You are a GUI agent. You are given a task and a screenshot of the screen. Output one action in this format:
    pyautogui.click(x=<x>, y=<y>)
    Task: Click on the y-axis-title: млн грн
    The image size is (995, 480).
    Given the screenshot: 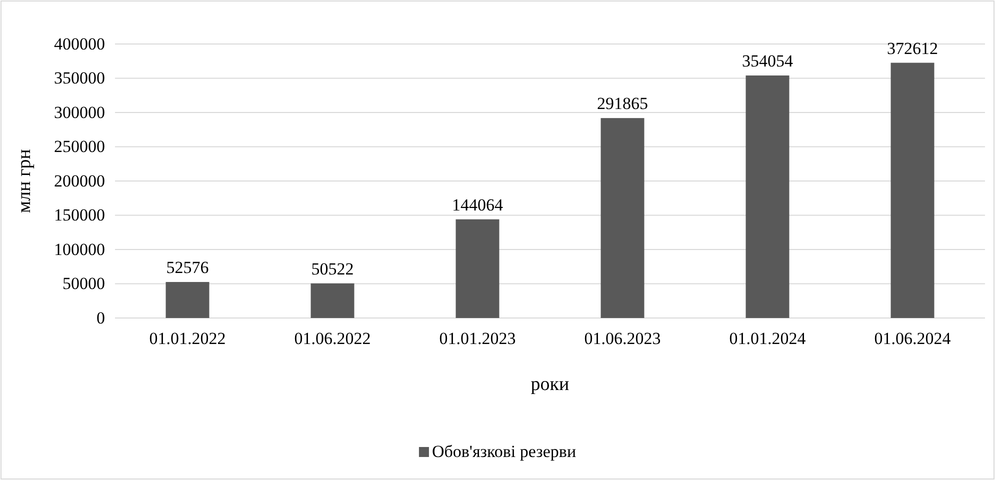 What is the action you would take?
    pyautogui.click(x=24, y=181)
    